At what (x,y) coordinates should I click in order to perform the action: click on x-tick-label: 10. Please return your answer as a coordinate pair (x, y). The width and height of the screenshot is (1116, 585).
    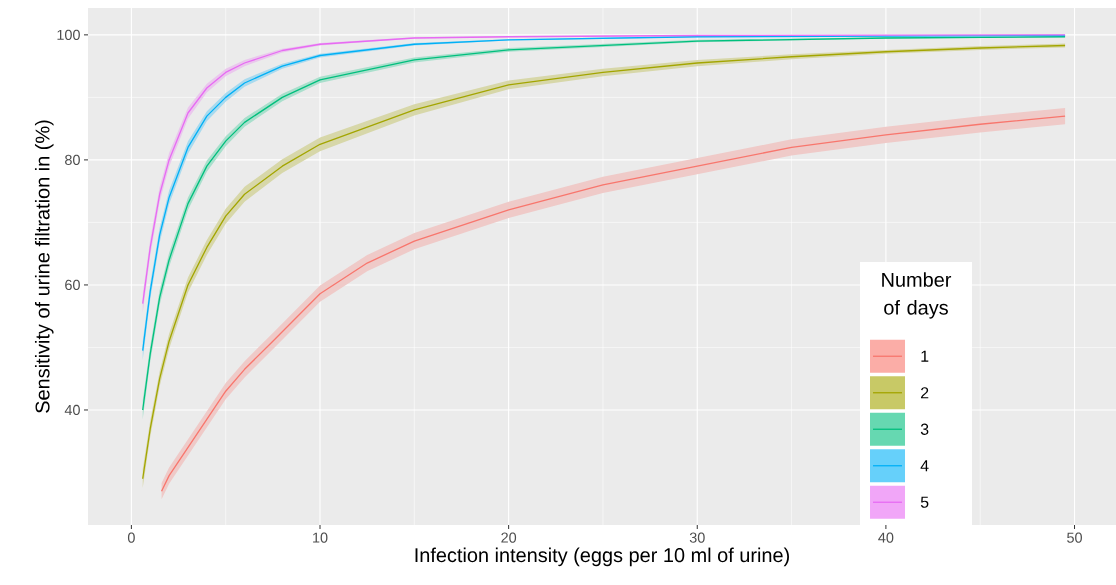
    Looking at the image, I should click on (320, 537).